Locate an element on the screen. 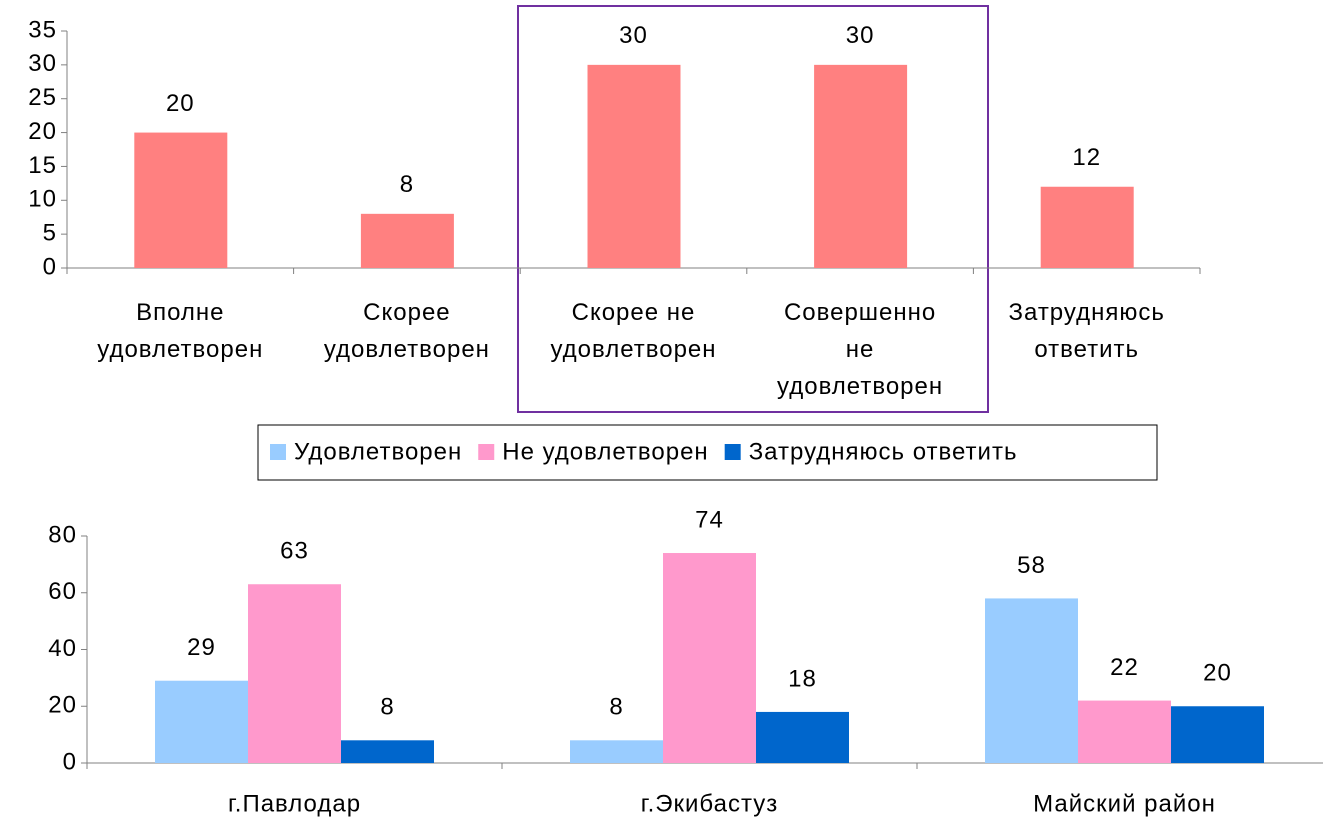  y-tick-label: 60 is located at coordinates (62, 591).